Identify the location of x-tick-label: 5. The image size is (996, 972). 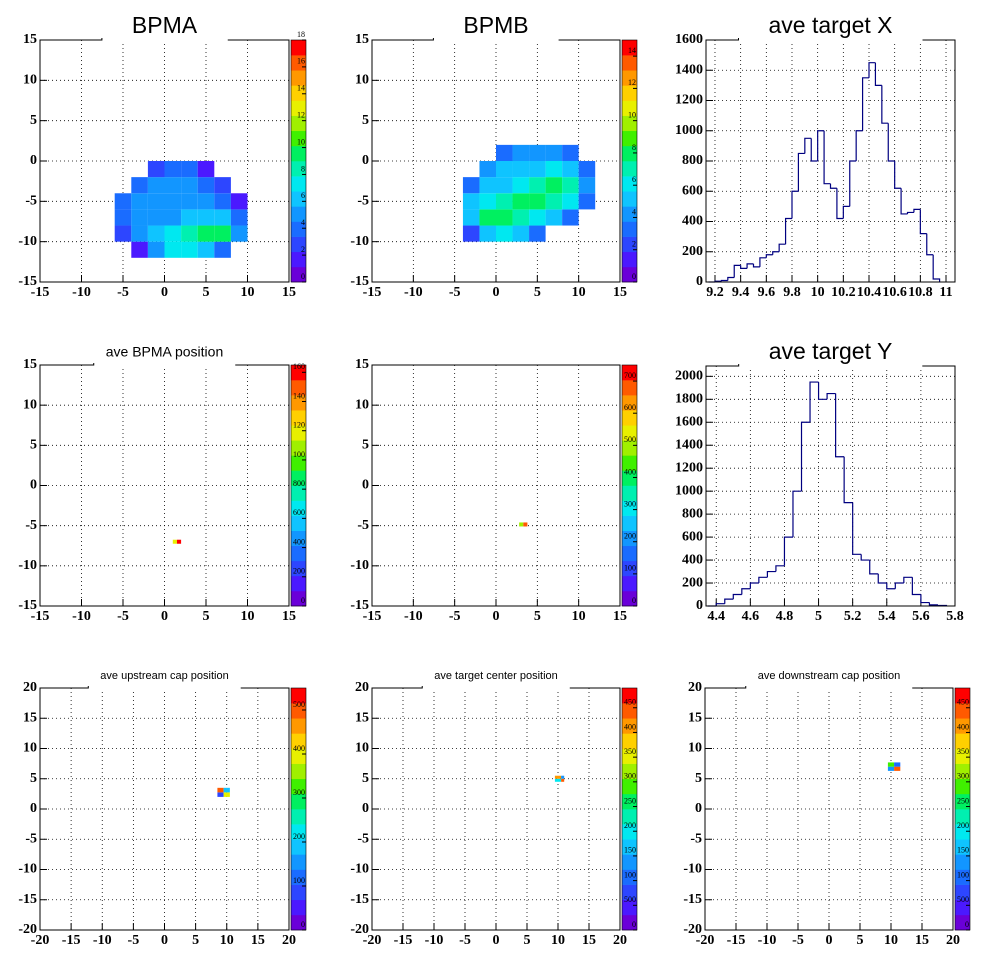
(206, 616).